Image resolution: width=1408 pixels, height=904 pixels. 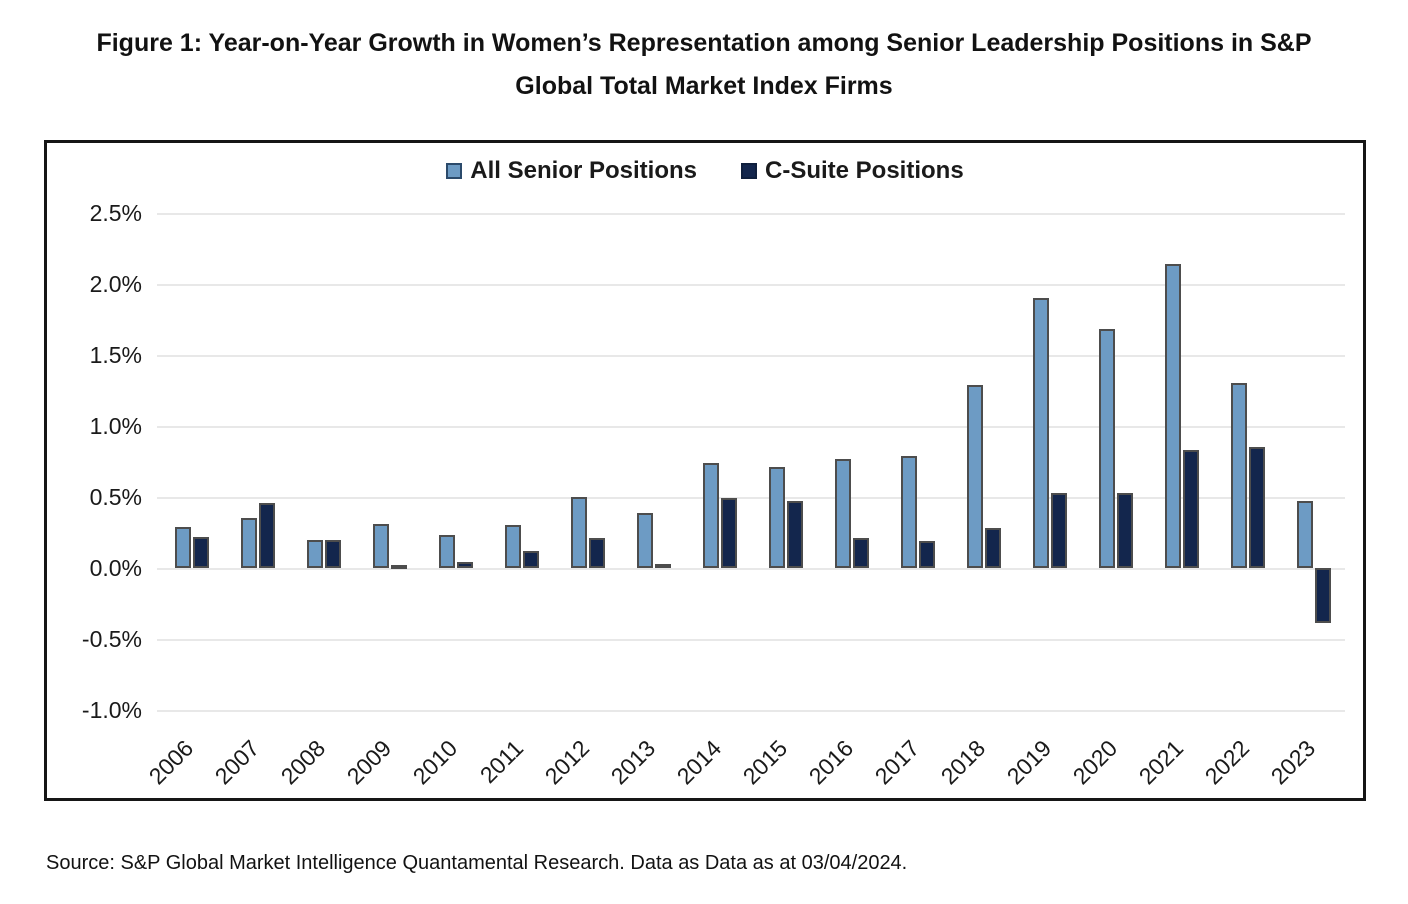 I want to click on legend-item-c-suite-positions: C-Suite Positions, so click(x=852, y=171).